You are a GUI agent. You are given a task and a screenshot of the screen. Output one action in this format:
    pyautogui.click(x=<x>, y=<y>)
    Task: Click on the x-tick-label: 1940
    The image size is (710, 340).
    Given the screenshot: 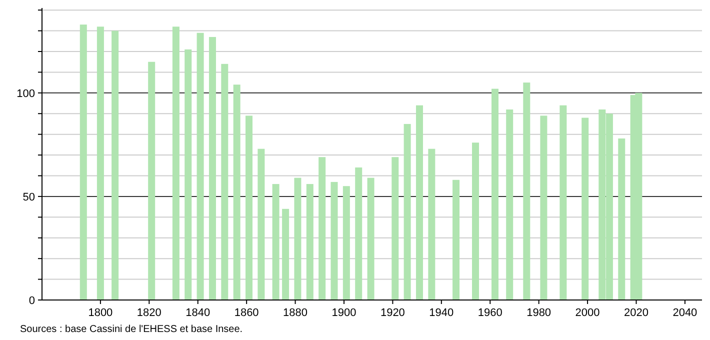 What is the action you would take?
    pyautogui.click(x=441, y=313)
    